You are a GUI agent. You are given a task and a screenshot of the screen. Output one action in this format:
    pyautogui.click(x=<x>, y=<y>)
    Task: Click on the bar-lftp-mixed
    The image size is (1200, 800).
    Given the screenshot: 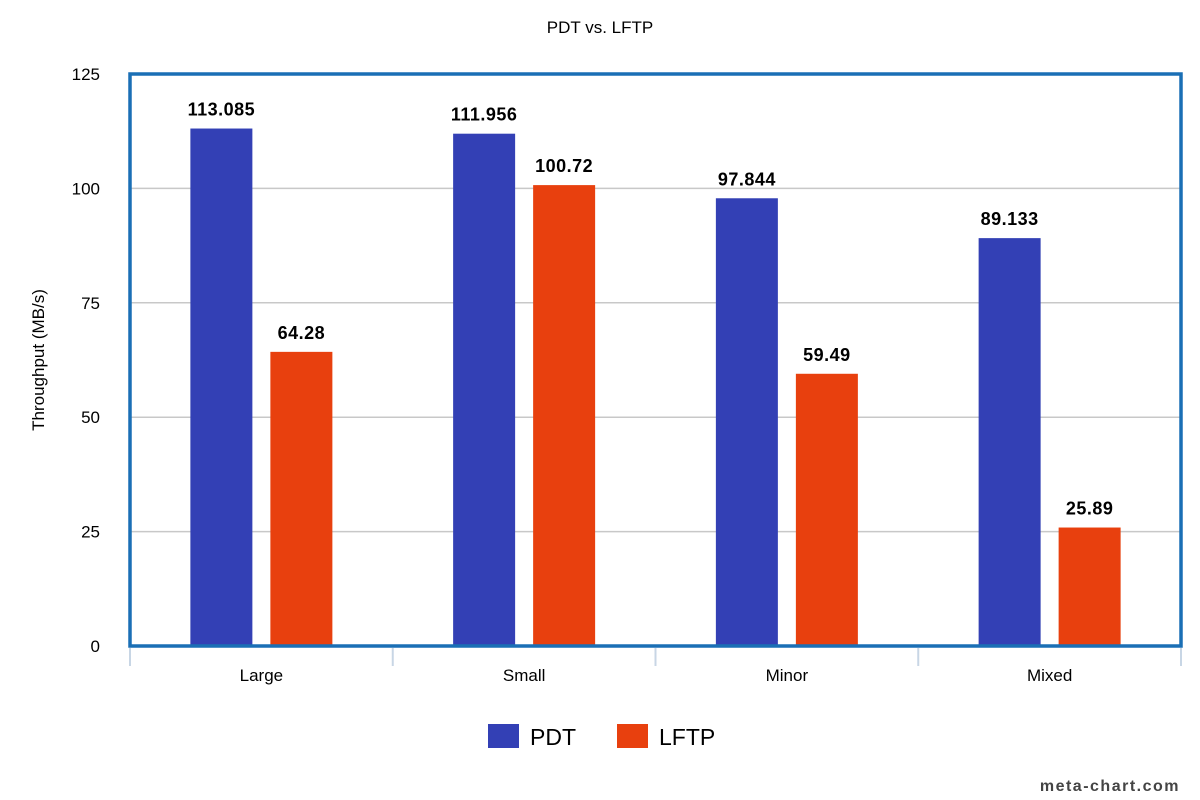 What is the action you would take?
    pyautogui.click(x=1089, y=586)
    